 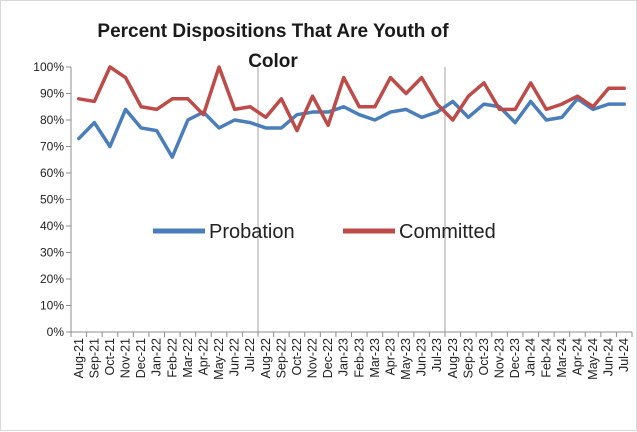 What do you see at coordinates (468, 358) in the screenshot?
I see `x-tick-label: Sep-23` at bounding box center [468, 358].